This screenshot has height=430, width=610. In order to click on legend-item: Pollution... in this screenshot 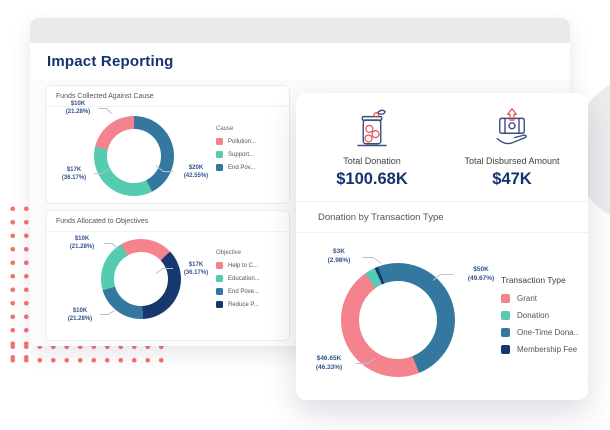, I will do `click(236, 141)`.